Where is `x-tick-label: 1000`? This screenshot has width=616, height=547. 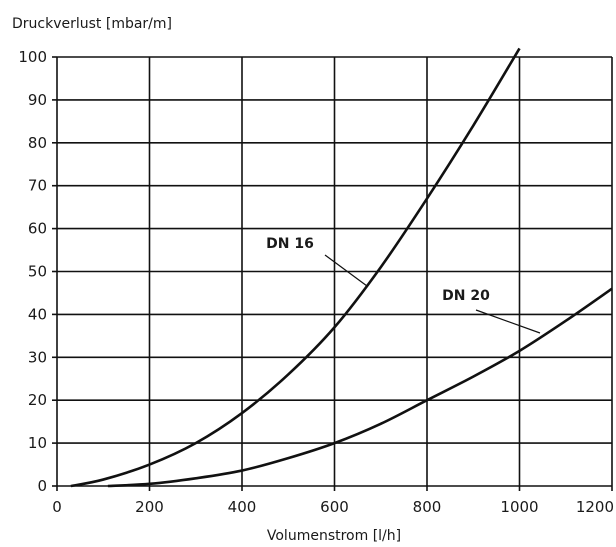 x-tick-label: 1000 is located at coordinates (519, 507).